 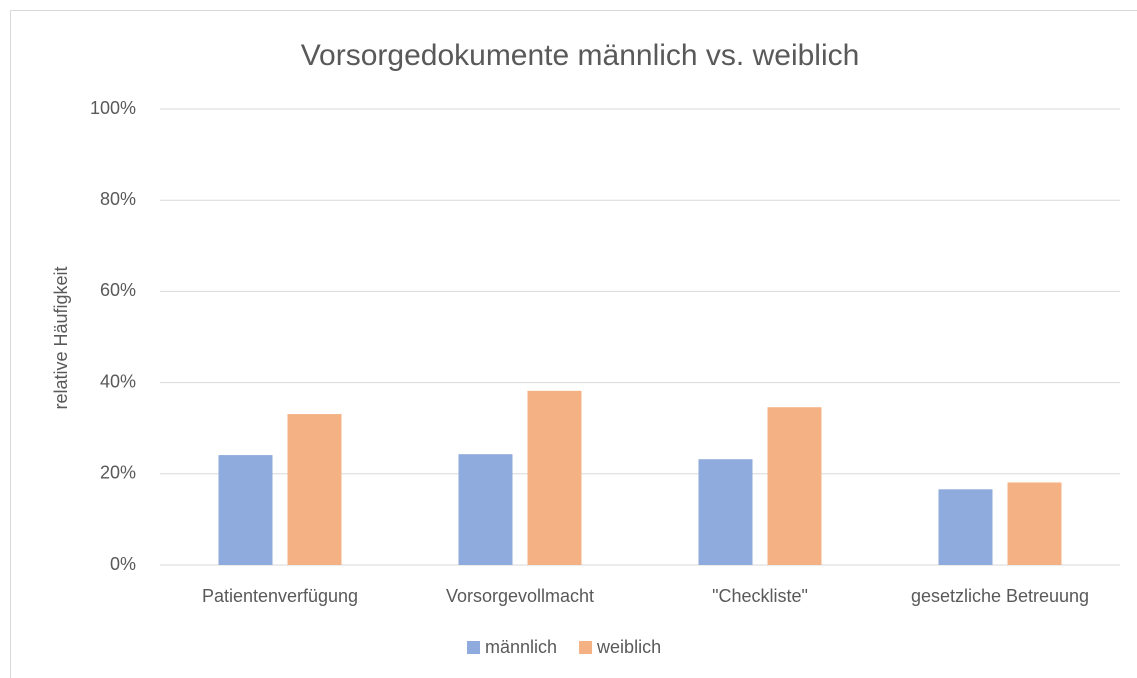 I want to click on y-tick-label: 40%, so click(x=118, y=381).